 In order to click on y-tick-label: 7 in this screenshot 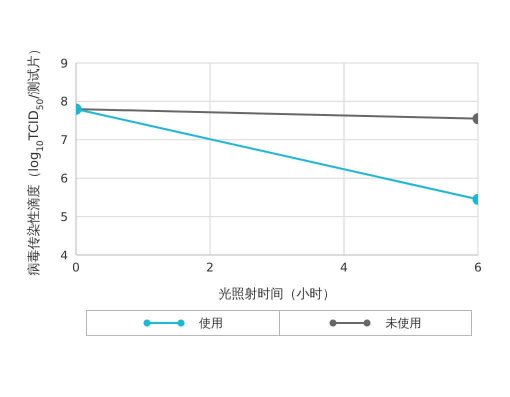, I will do `click(64, 140)`.